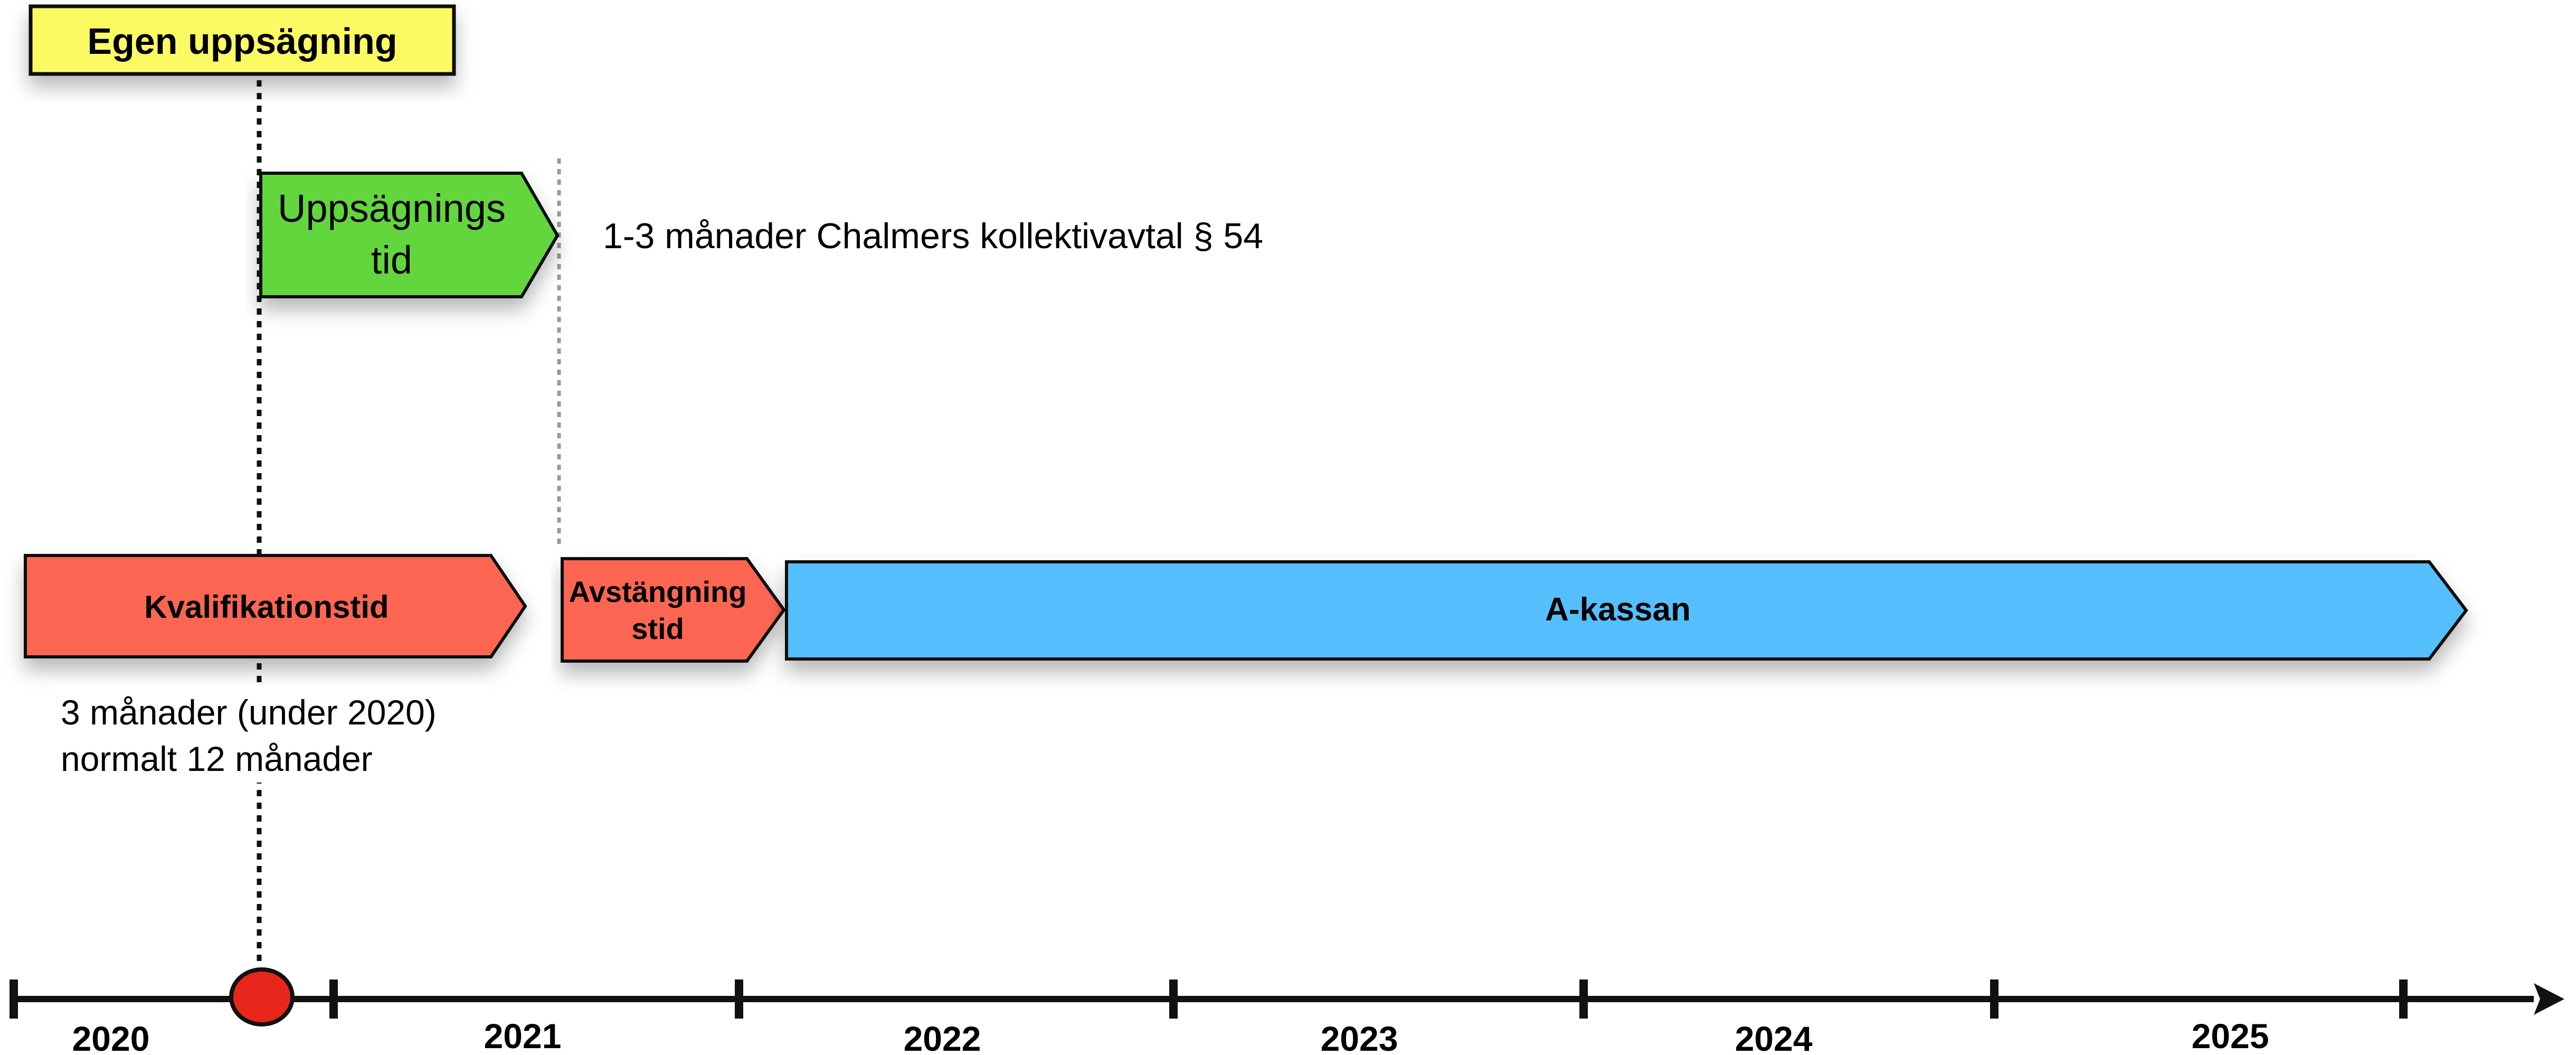  What do you see at coordinates (523, 1035) in the screenshot?
I see `year-label-2021: 2021` at bounding box center [523, 1035].